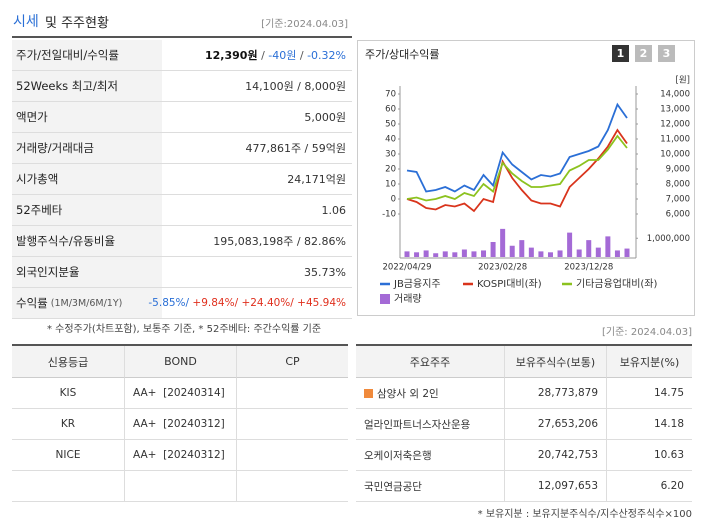 The width and height of the screenshot is (702, 525). What do you see at coordinates (555, 393) in the screenshot?
I see `table-cell: 28,773,879` at bounding box center [555, 393].